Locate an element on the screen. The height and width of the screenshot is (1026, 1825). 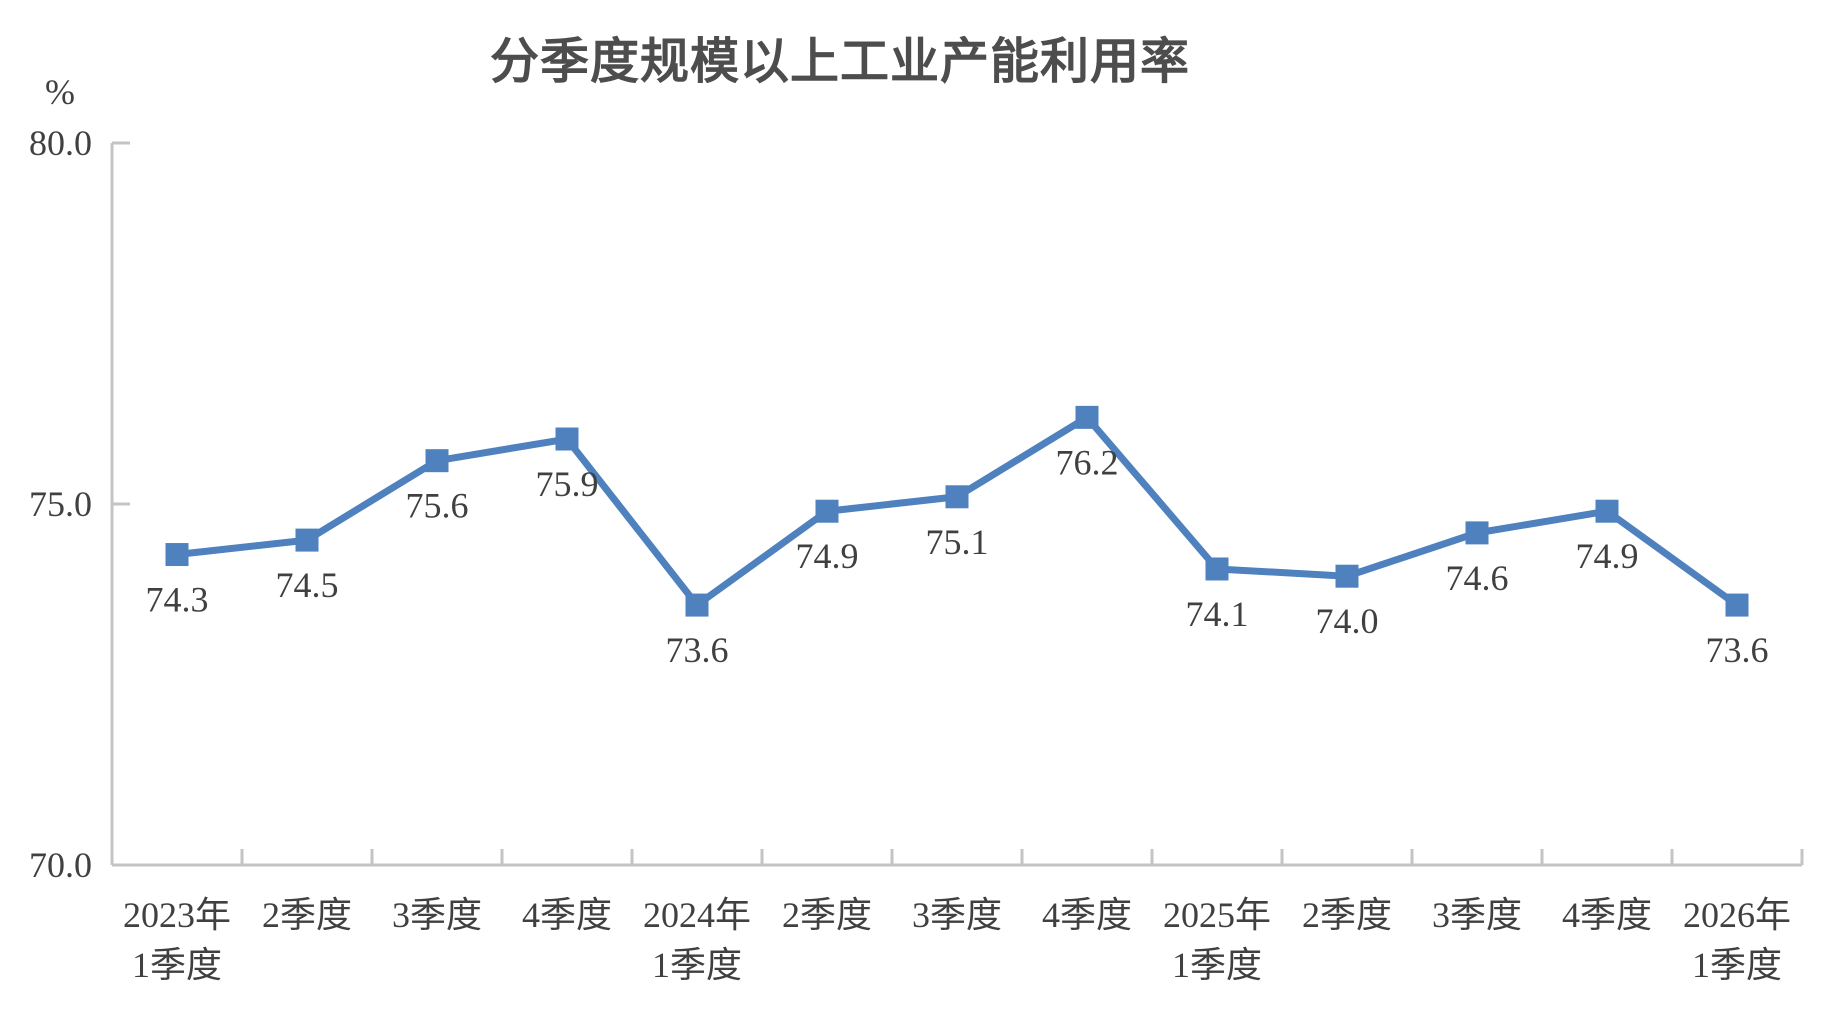
data-point-label: 74.5 is located at coordinates (307, 585).